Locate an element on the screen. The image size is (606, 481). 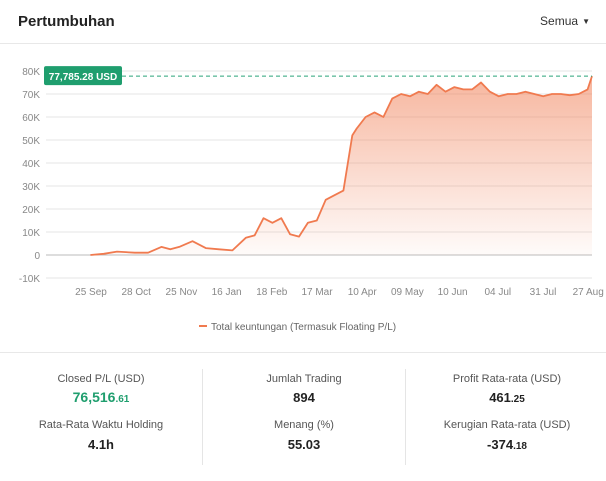
period-filter-dropdown: Semua ▼ is located at coordinates (565, 21).